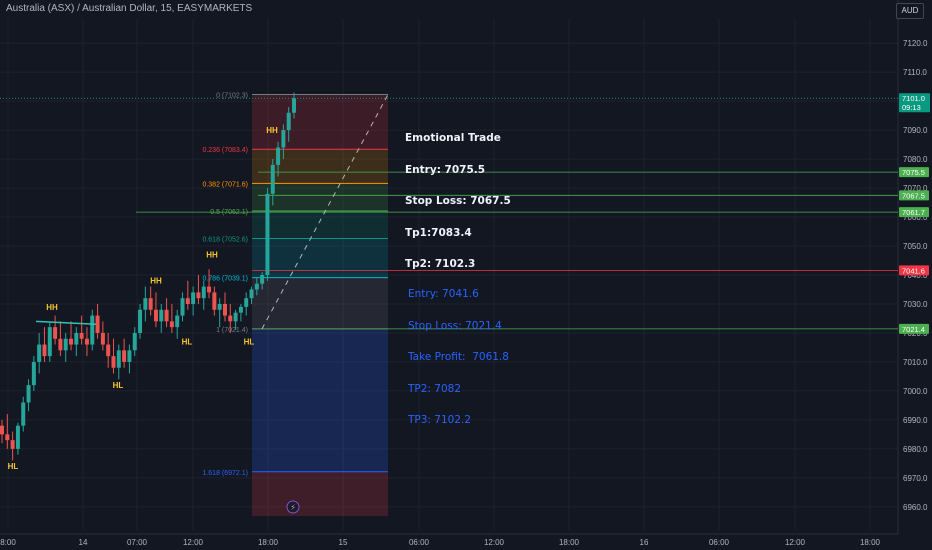 Image resolution: width=932 pixels, height=550 pixels. Describe the element at coordinates (915, 507) in the screenshot. I see `y-tick-label: 6960.0` at that location.